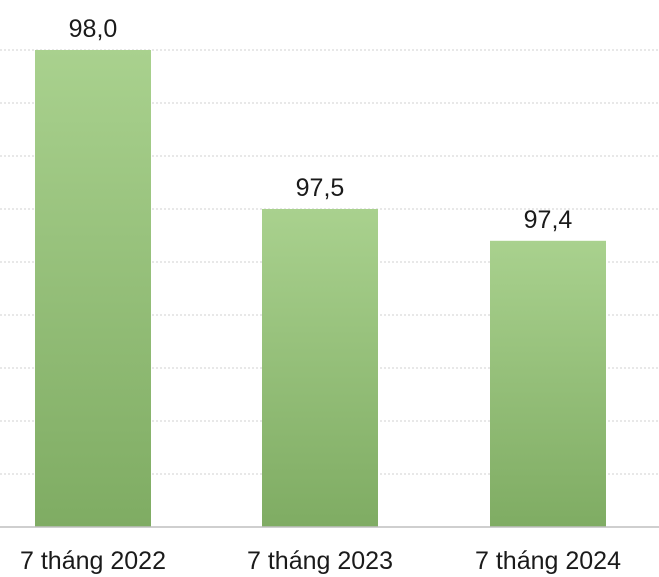  I want to click on x-tick-label: 7 tháng 2023, so click(320, 561).